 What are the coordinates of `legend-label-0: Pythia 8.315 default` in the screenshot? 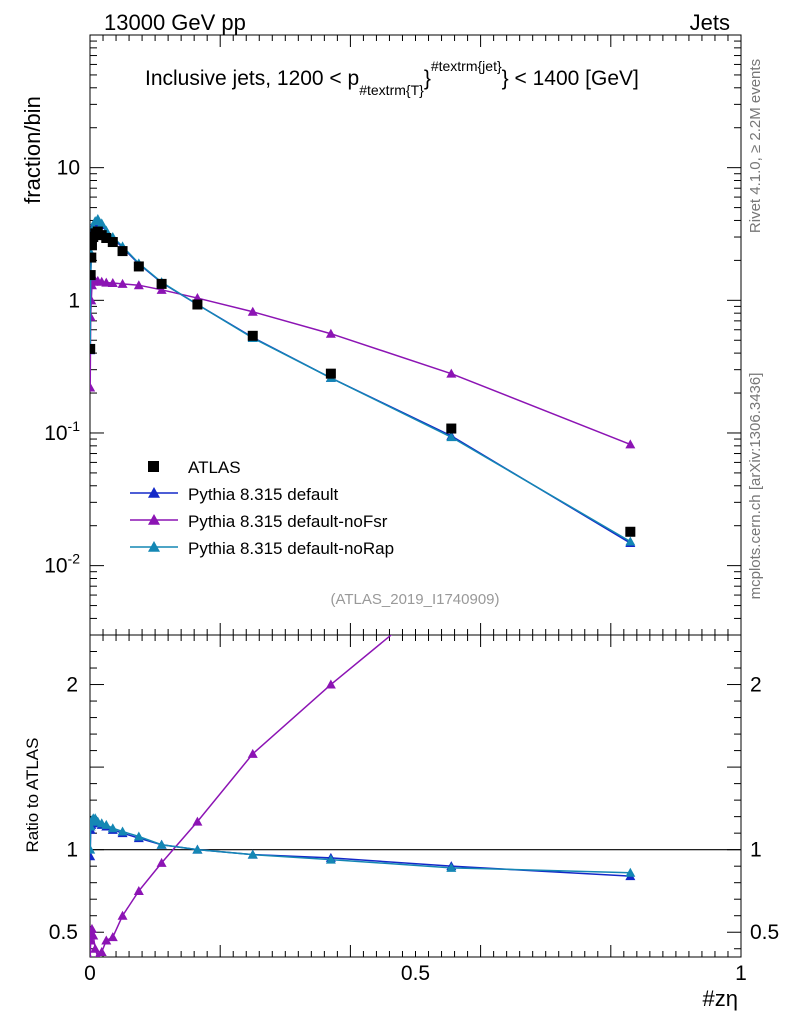 It's located at (263, 494).